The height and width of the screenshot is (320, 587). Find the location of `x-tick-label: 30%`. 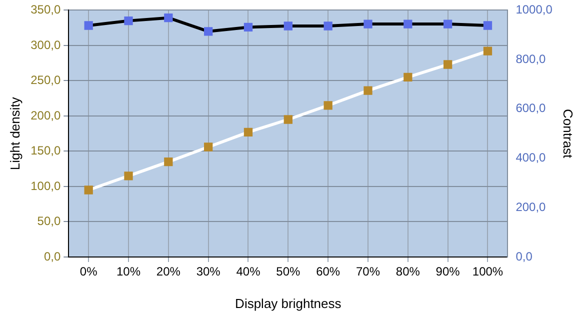

x-tick-label: 30% is located at coordinates (208, 271).